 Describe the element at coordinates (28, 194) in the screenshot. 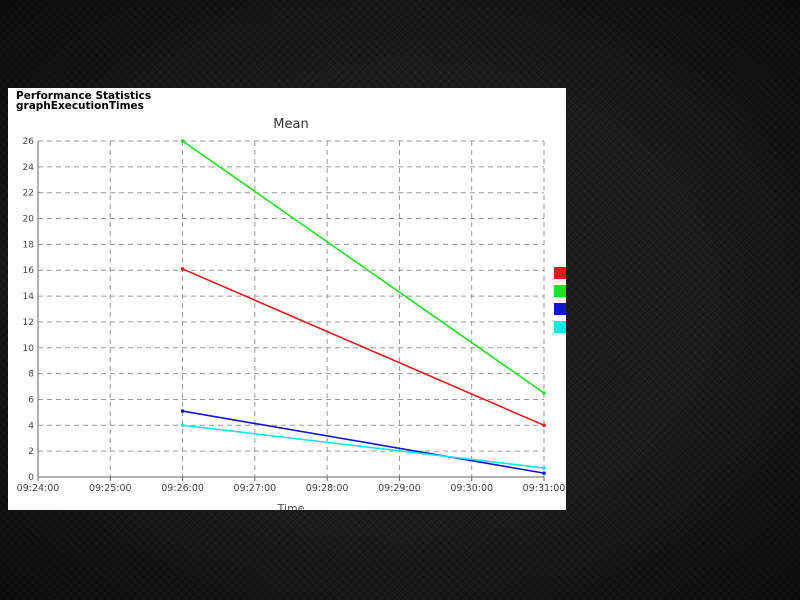

I see `y-tick-label: 22` at that location.